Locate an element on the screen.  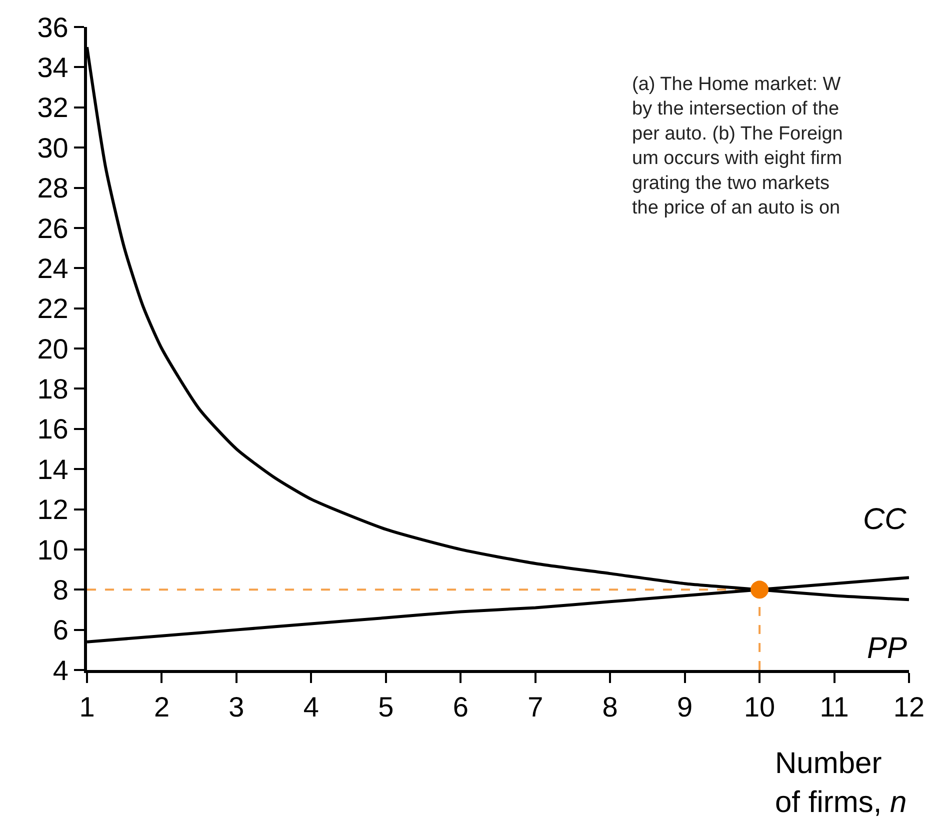
x-tick-label: 5 is located at coordinates (386, 707).